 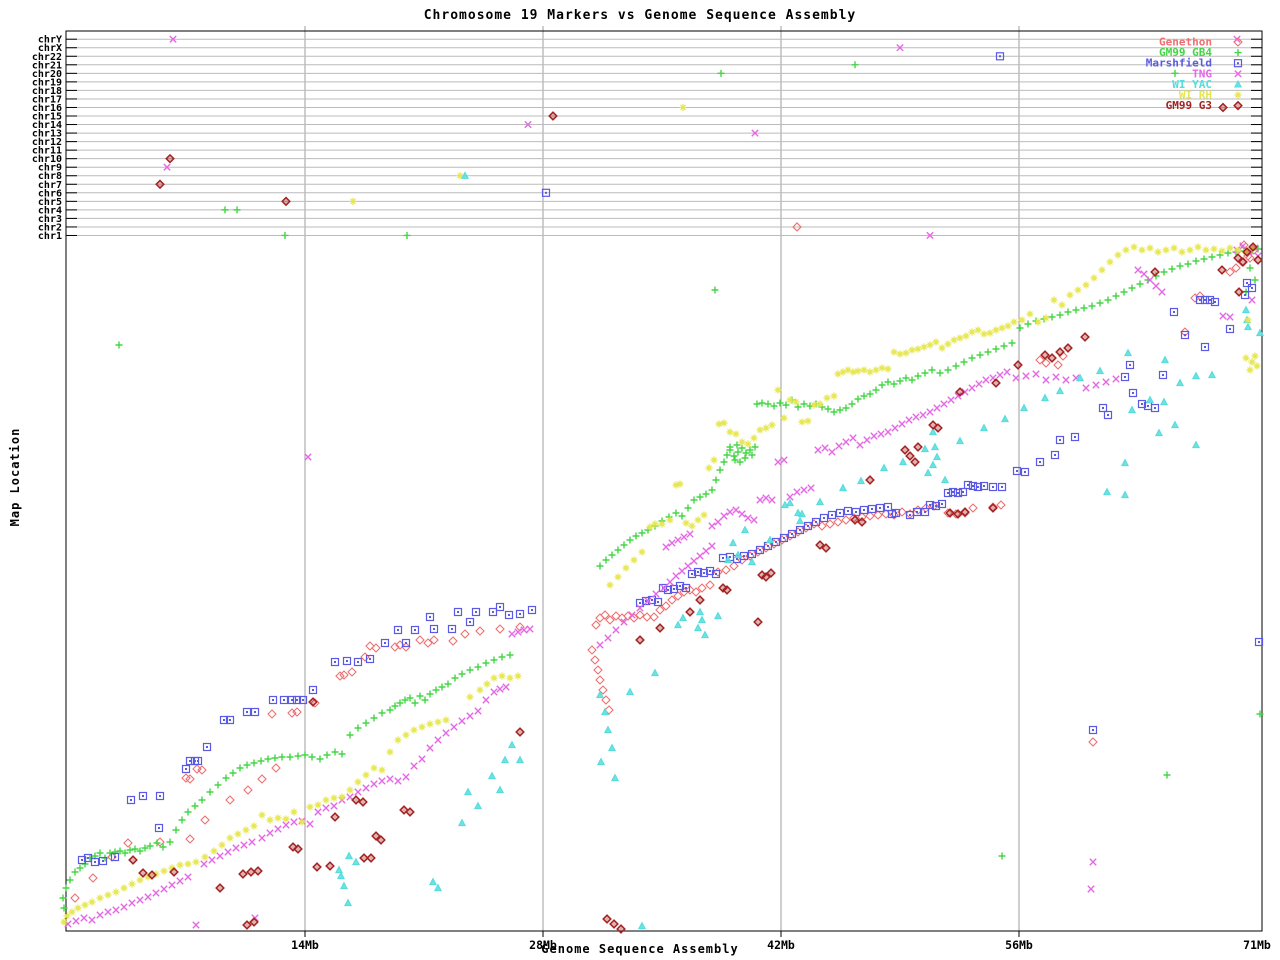 What do you see at coordinates (47, 65) in the screenshot?
I see `chrom-label: chr21` at bounding box center [47, 65].